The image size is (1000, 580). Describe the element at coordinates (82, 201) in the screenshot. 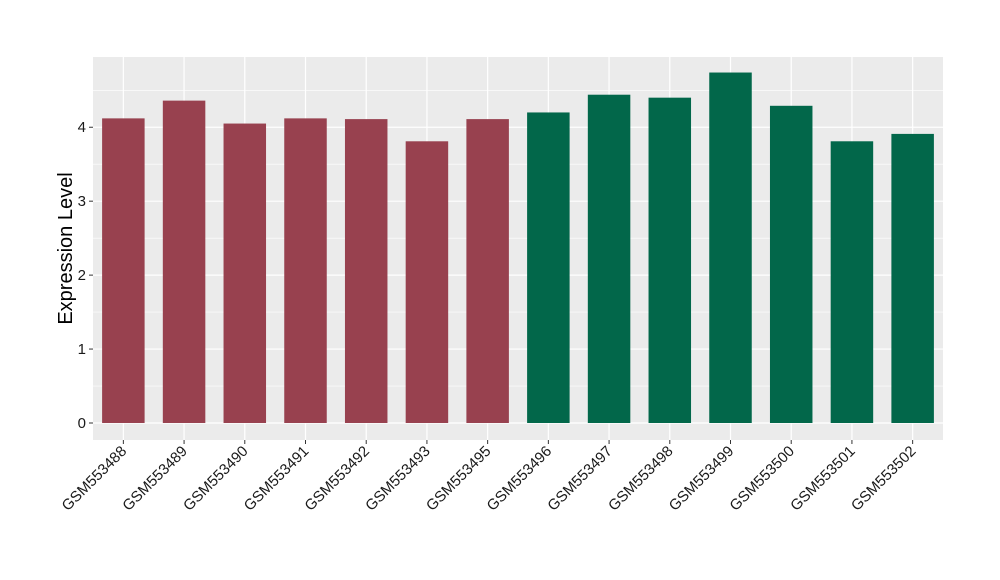

I see `y-tick-label: 3` at that location.